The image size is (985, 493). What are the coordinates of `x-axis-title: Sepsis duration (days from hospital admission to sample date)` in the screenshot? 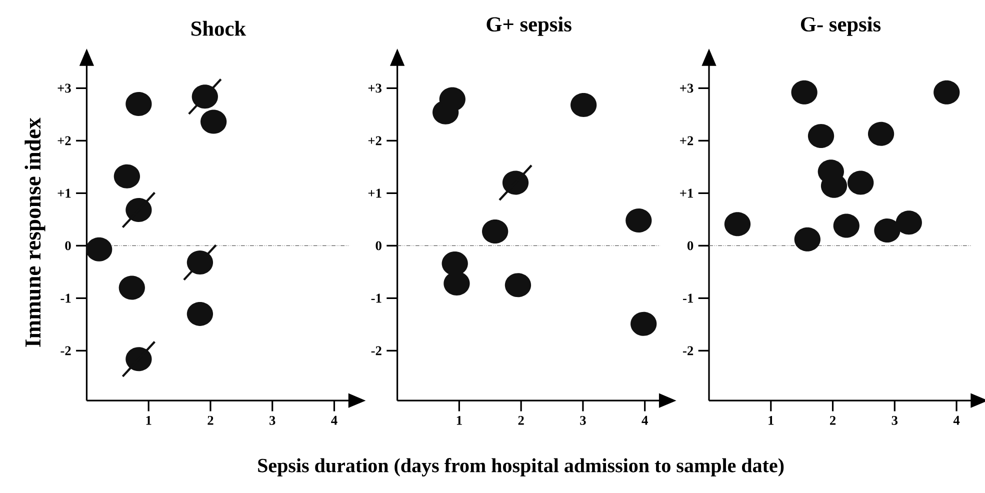 It's located at (521, 467).